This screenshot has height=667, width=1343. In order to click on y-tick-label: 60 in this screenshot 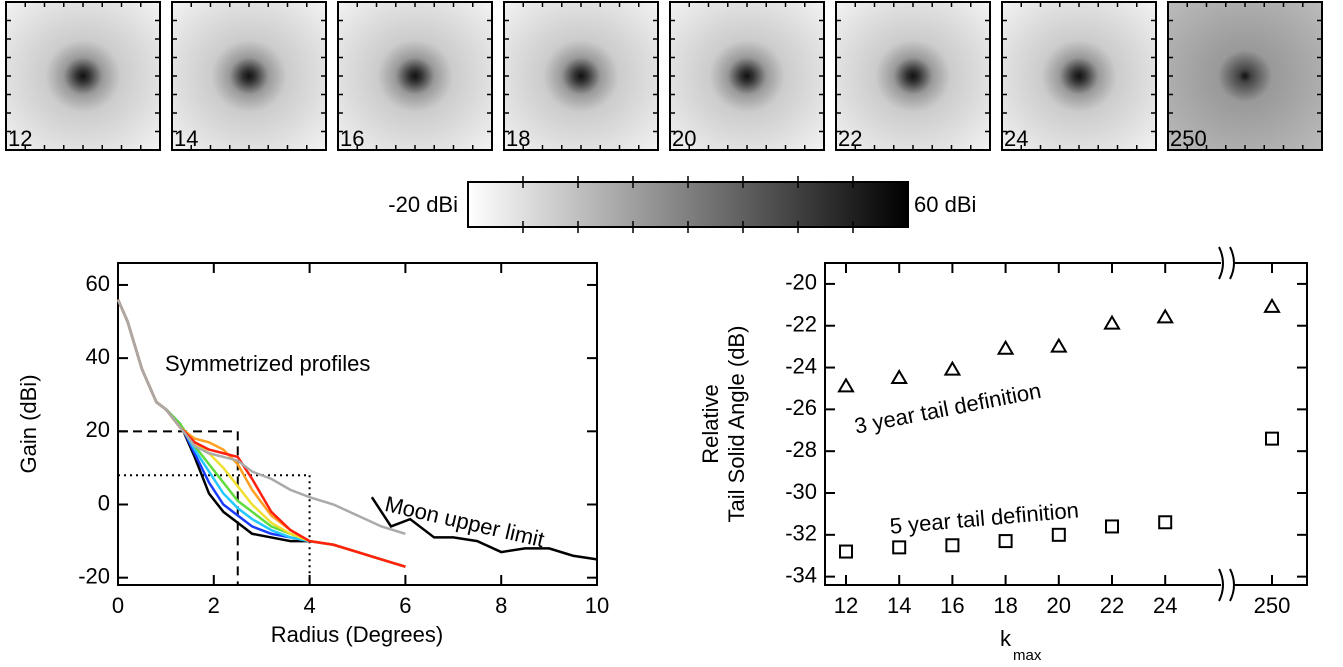, I will do `click(98, 283)`.